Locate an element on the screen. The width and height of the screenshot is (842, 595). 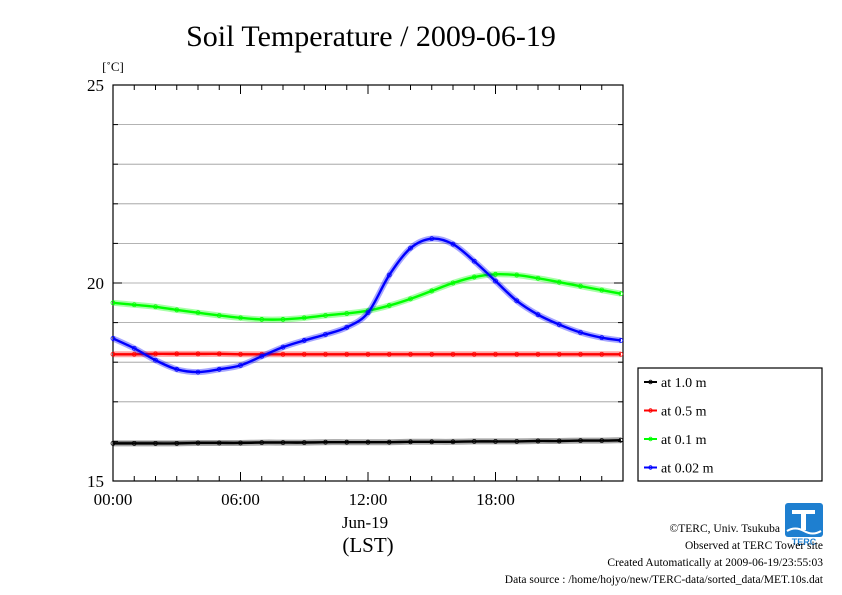
legend-label: at 1.0 m is located at coordinates (684, 383).